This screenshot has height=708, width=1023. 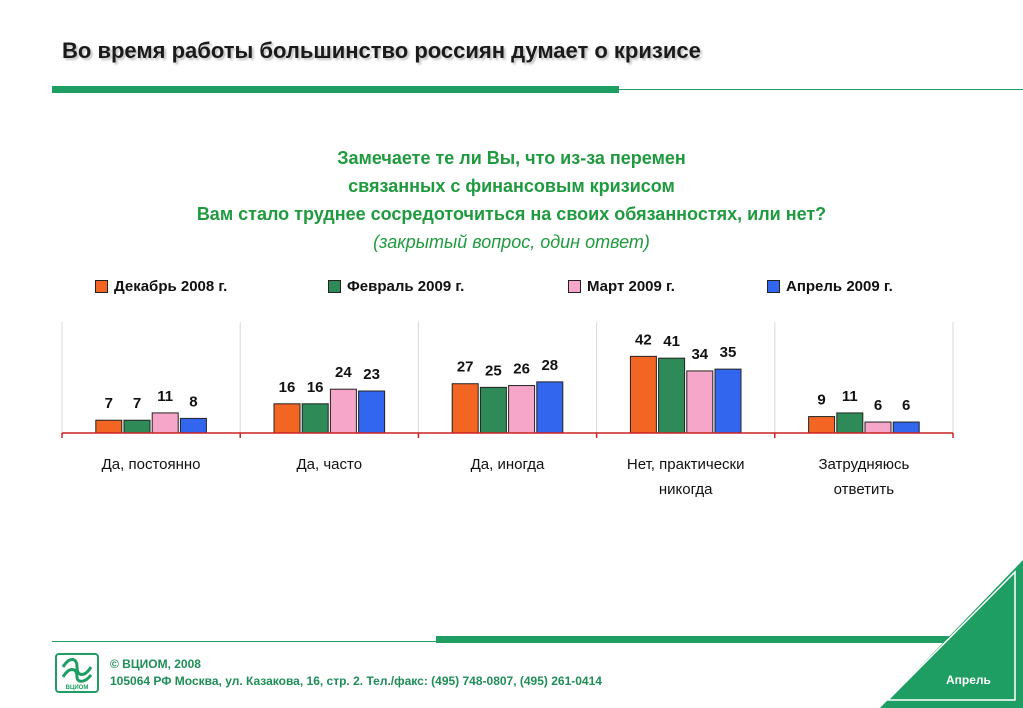 What do you see at coordinates (371, 374) in the screenshot?
I see `data-label: 23` at bounding box center [371, 374].